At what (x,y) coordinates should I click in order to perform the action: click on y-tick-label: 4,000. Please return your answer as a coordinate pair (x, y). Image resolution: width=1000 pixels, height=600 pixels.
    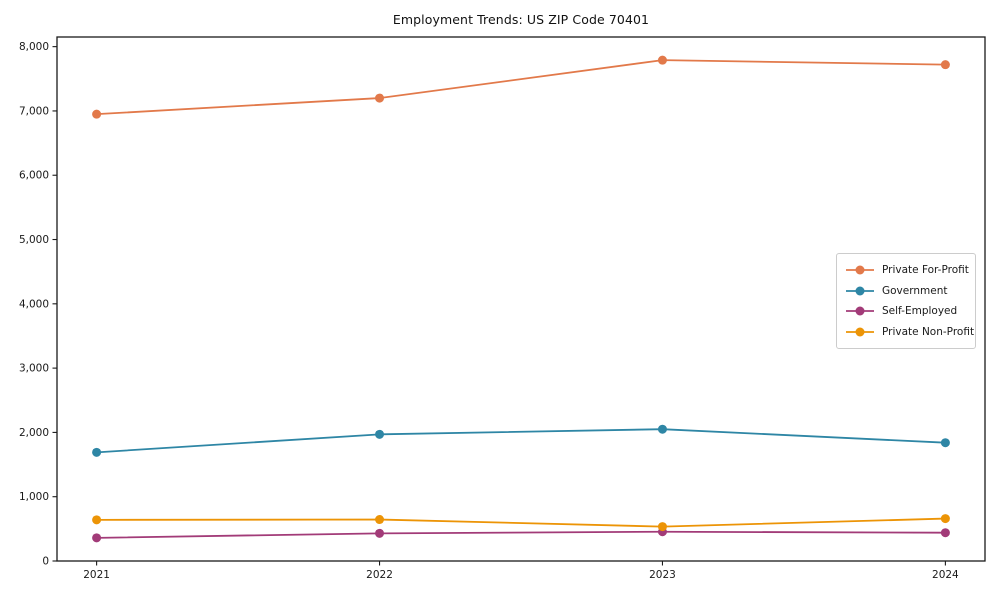
    Looking at the image, I should click on (34, 304).